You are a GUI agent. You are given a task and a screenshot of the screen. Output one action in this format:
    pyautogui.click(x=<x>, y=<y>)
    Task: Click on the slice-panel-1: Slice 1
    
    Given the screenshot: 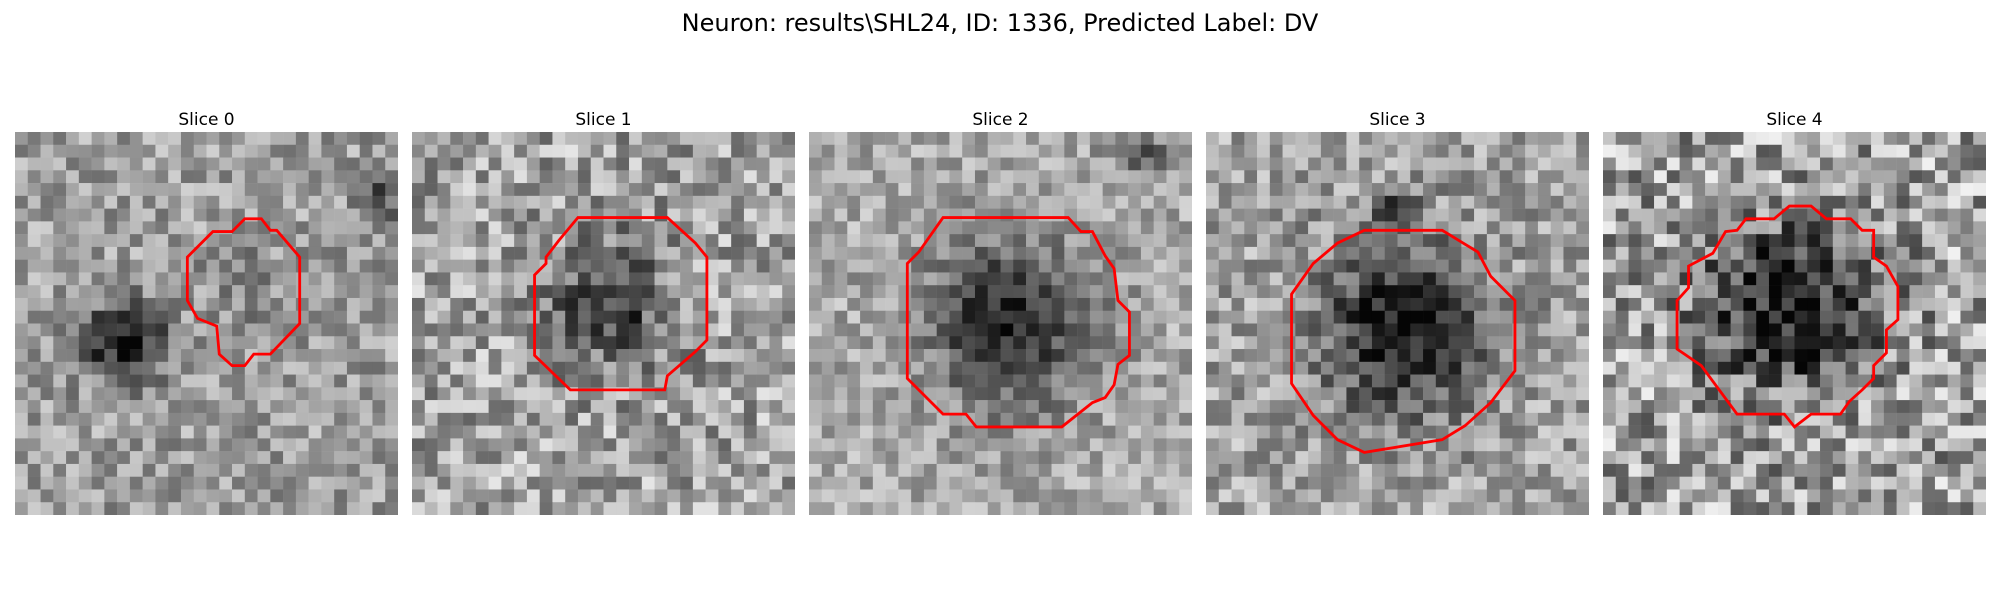 What is the action you would take?
    pyautogui.click(x=603, y=311)
    